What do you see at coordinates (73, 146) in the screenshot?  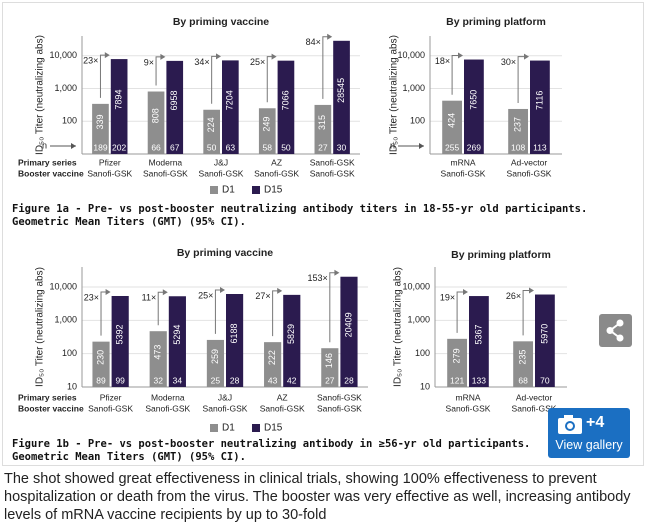 I see `n-arrowhead` at bounding box center [73, 146].